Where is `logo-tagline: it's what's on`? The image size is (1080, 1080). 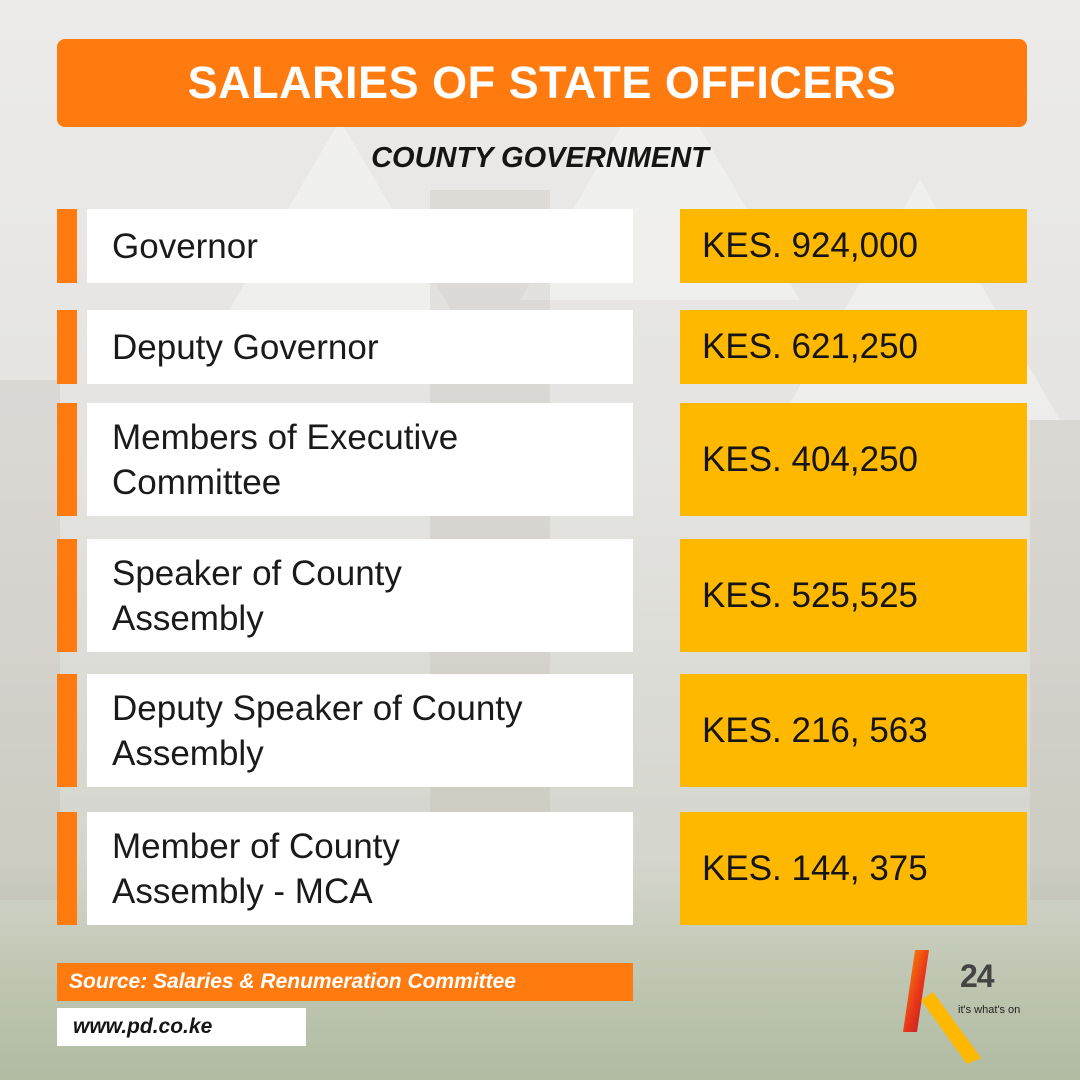 logo-tagline: it's what's on is located at coordinates (989, 1010).